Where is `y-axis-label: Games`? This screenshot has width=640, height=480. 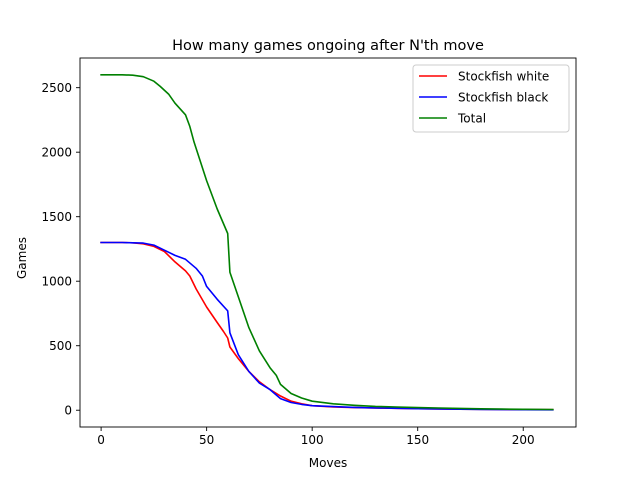
y-axis-label: Games is located at coordinates (22, 258).